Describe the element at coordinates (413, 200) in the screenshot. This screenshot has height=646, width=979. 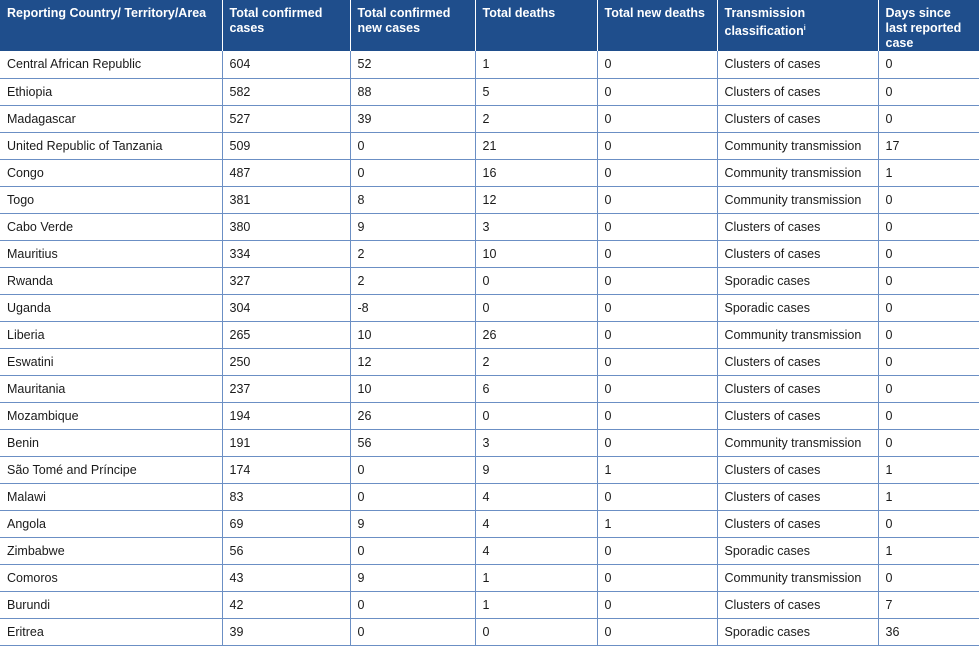
I see `cell-total-confirmed-new-cases: 8` at that location.